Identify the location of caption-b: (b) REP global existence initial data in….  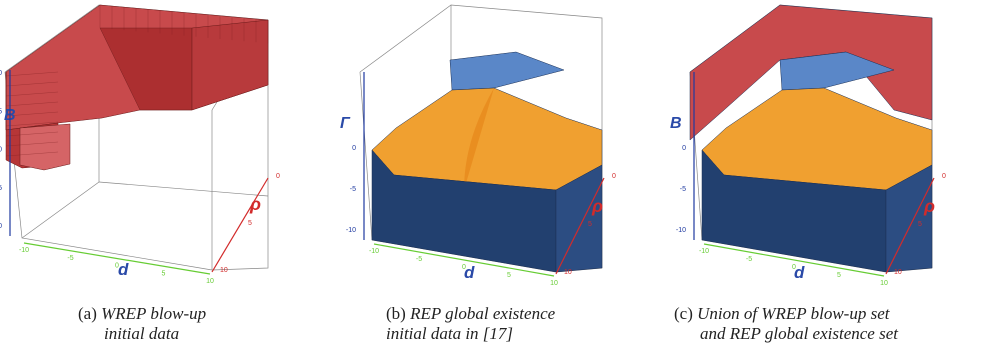
(470, 324).